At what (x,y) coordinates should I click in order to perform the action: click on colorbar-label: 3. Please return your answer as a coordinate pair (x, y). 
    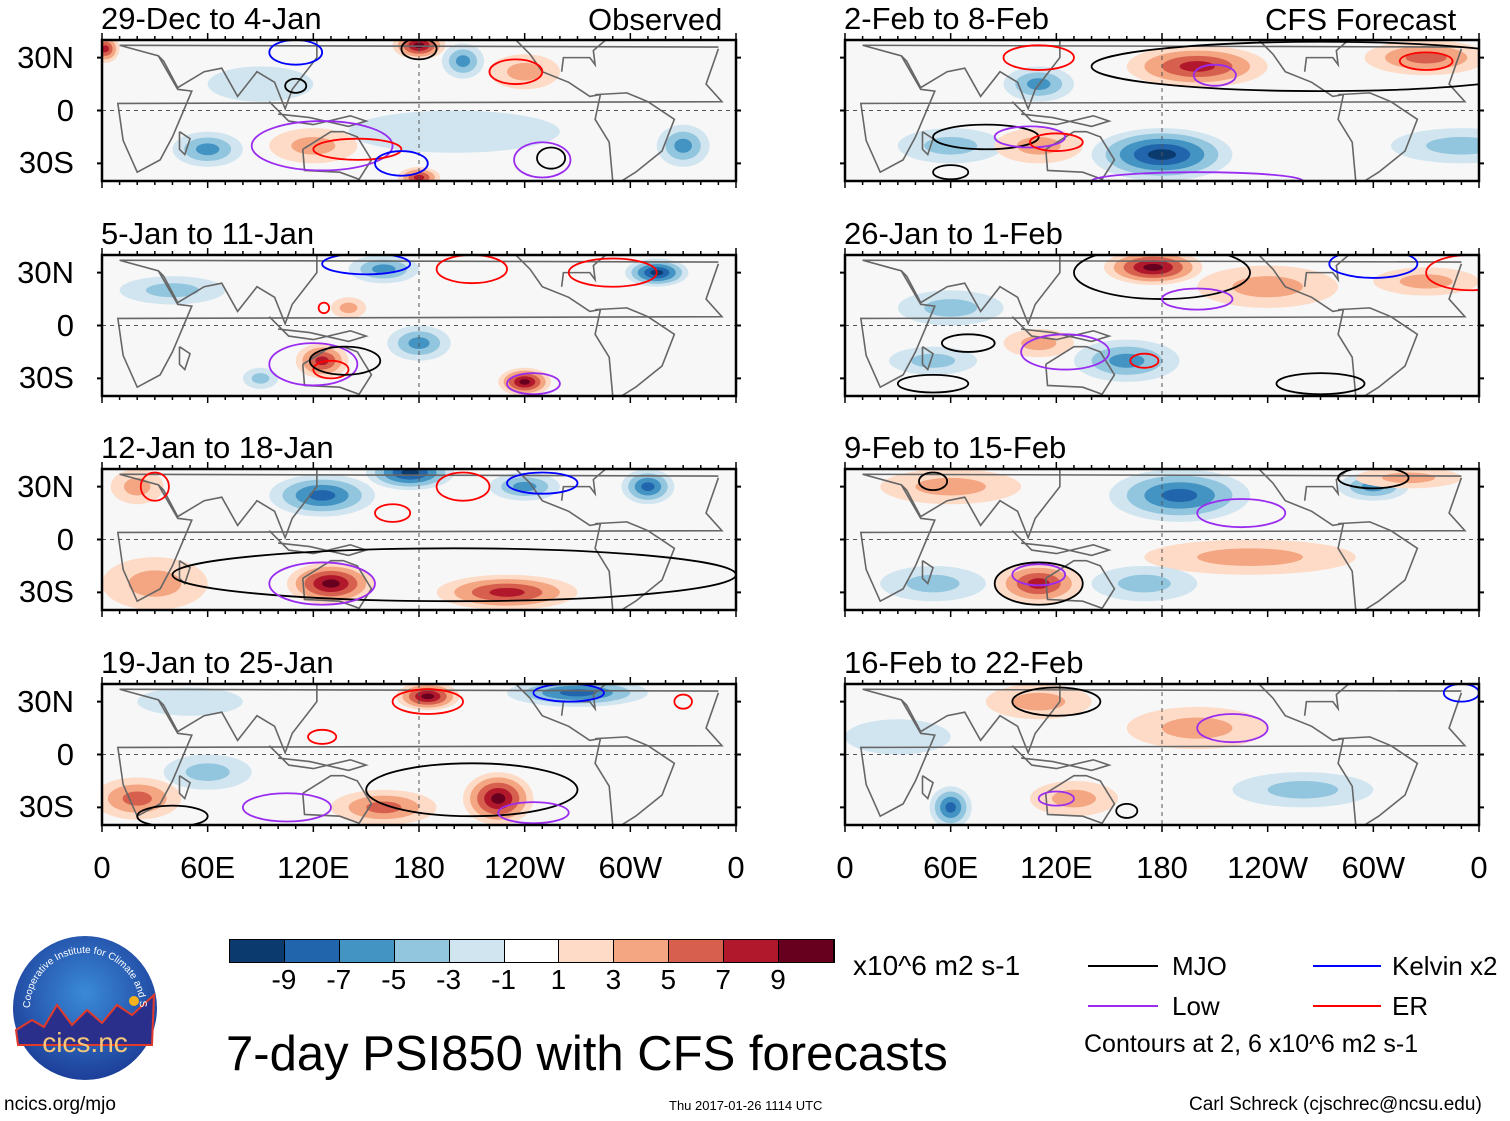
    Looking at the image, I should click on (613, 979).